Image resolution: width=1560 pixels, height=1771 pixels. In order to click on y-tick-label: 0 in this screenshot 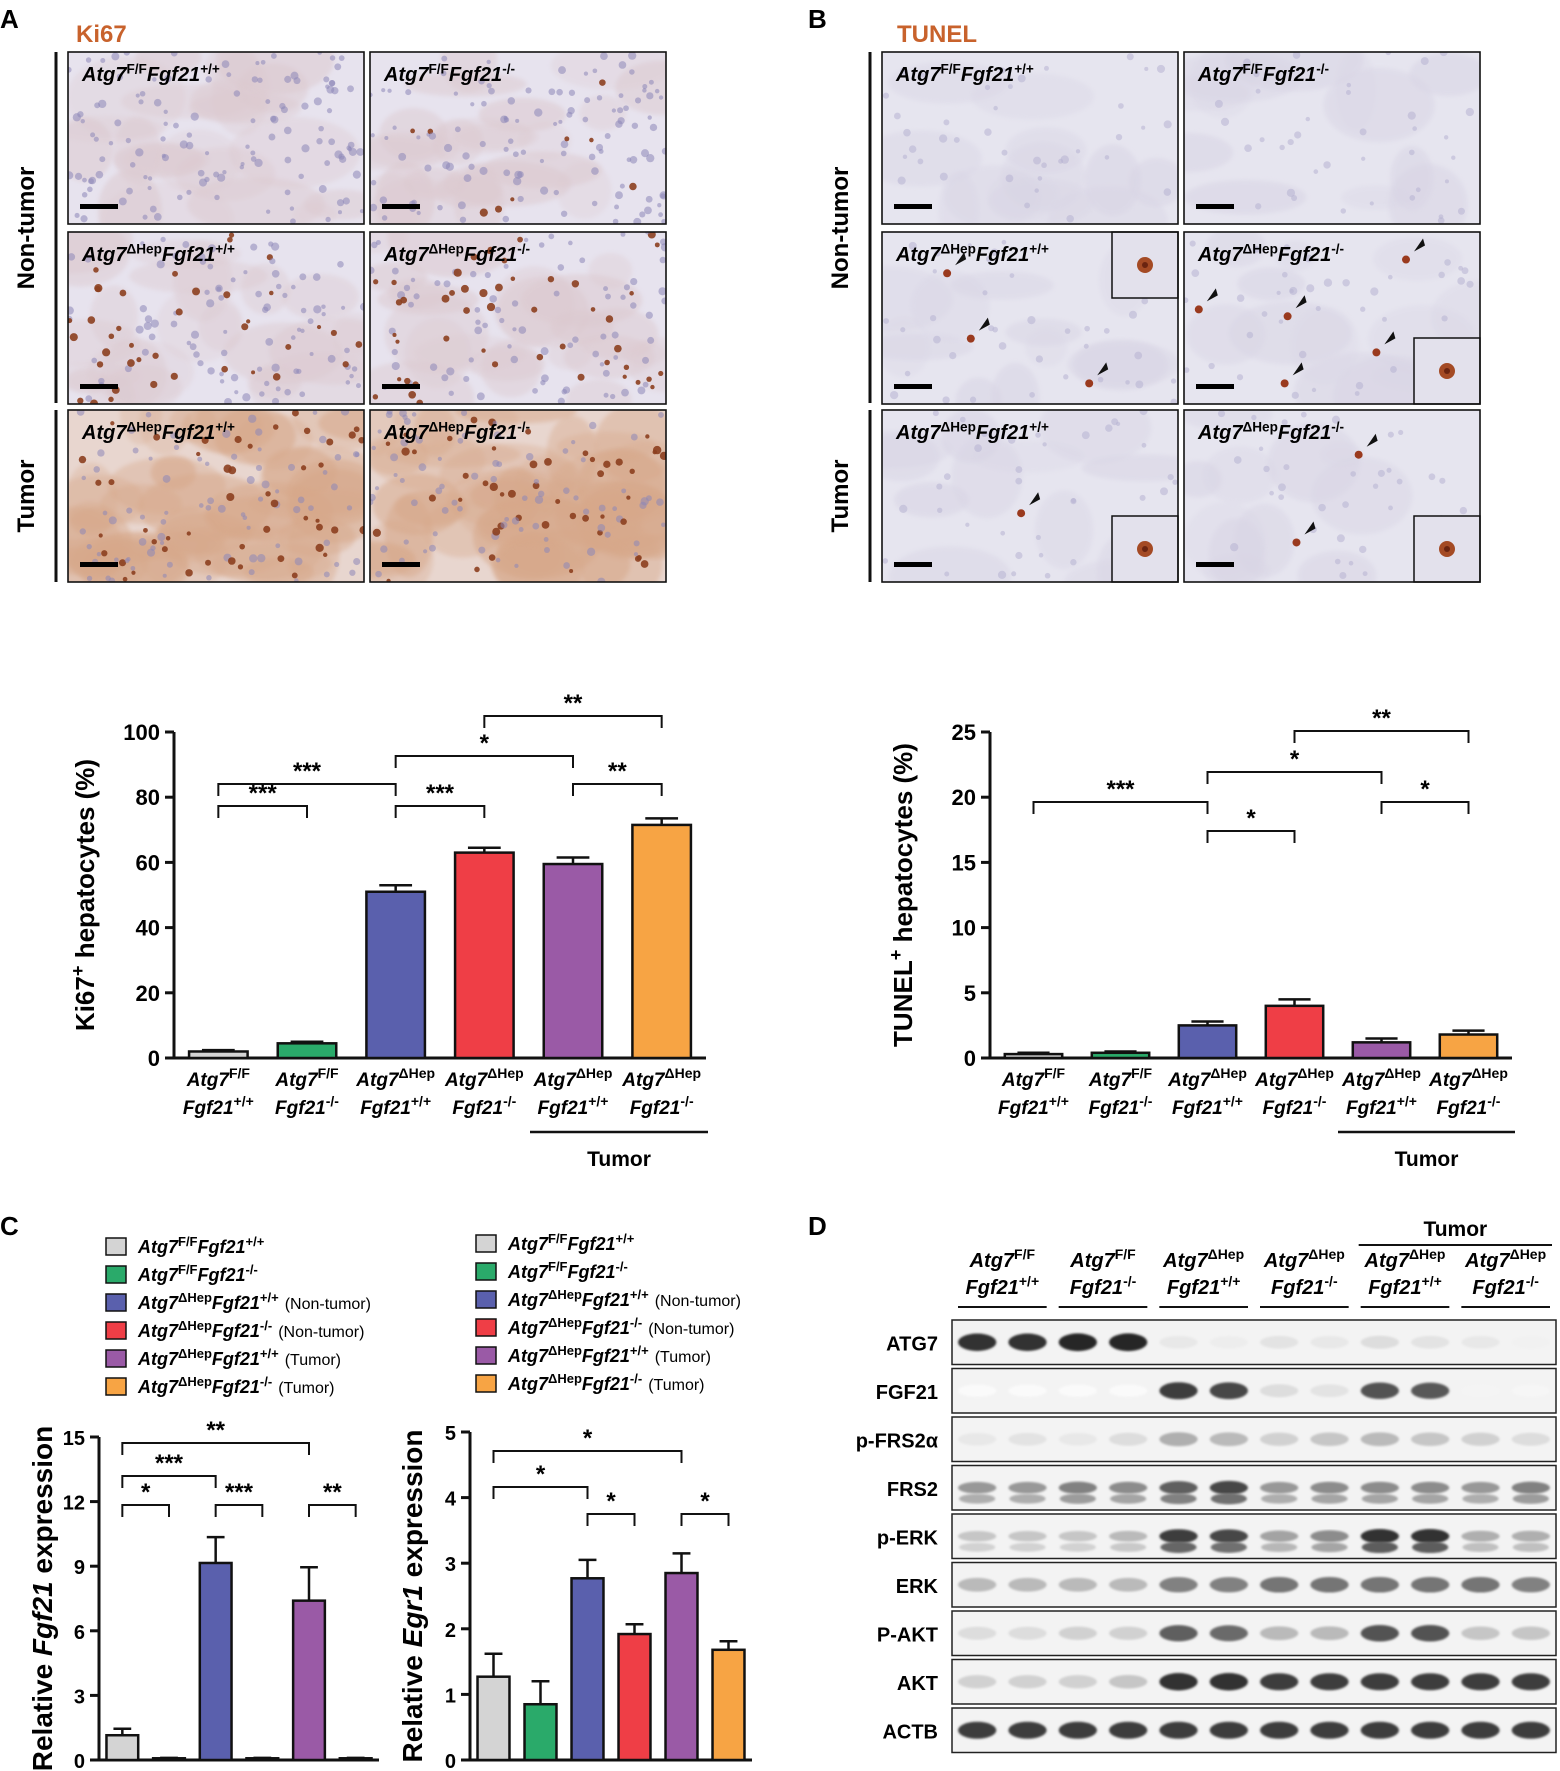, I will do `click(450, 1761)`.